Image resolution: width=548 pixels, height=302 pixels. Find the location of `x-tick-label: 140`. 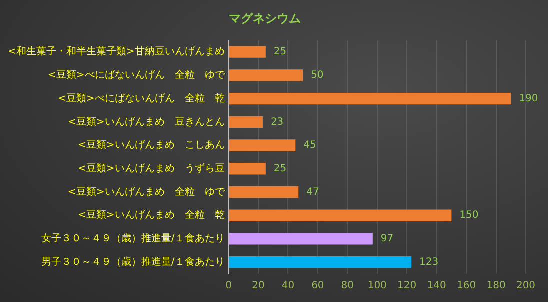

x-tick-label: 140 is located at coordinates (436, 286).